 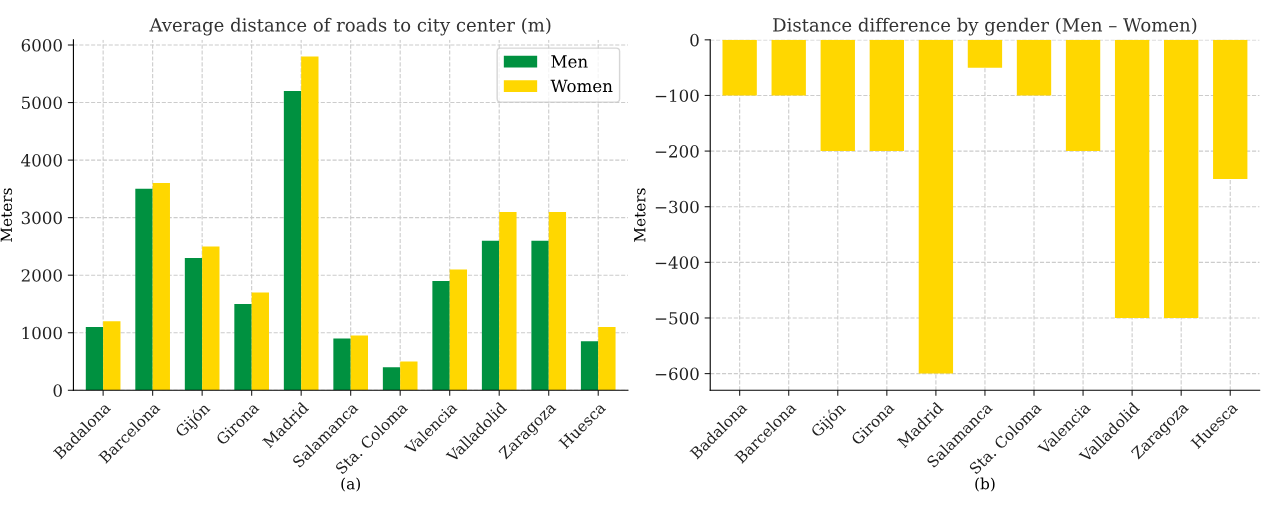 I want to click on x-axis-title: (b), so click(x=985, y=484).